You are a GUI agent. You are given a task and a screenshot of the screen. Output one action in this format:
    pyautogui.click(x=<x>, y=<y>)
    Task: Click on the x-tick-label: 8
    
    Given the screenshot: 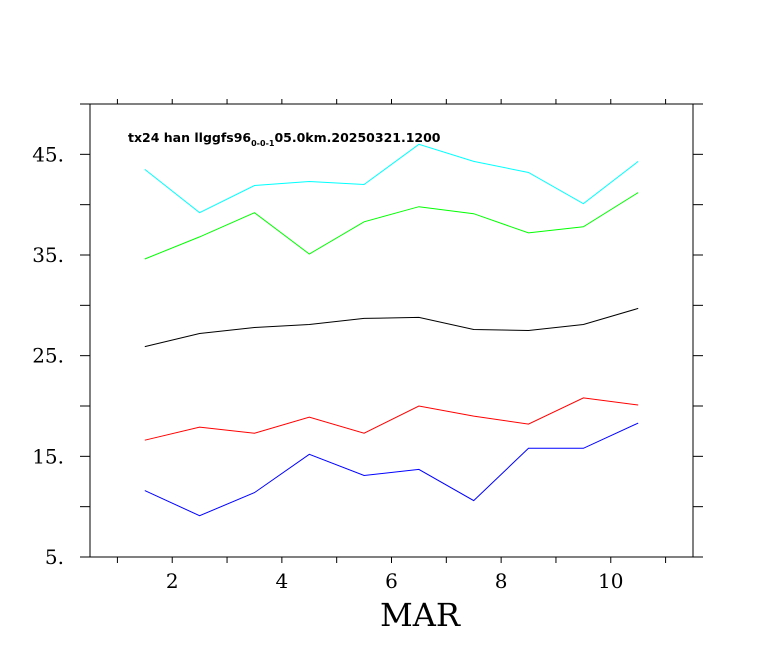 What is the action you would take?
    pyautogui.click(x=501, y=581)
    